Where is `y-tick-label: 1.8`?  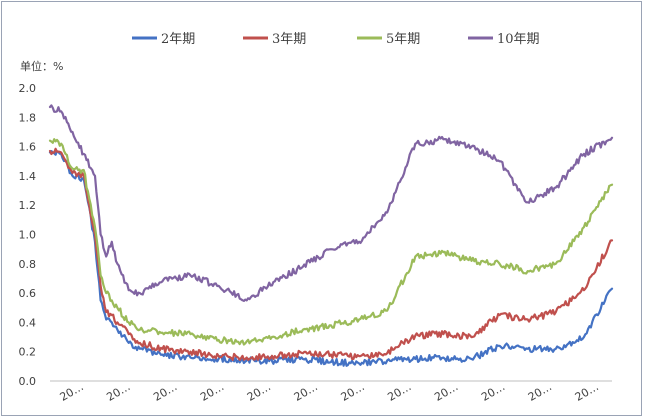 y-tick-label: 1.8 is located at coordinates (28, 117).